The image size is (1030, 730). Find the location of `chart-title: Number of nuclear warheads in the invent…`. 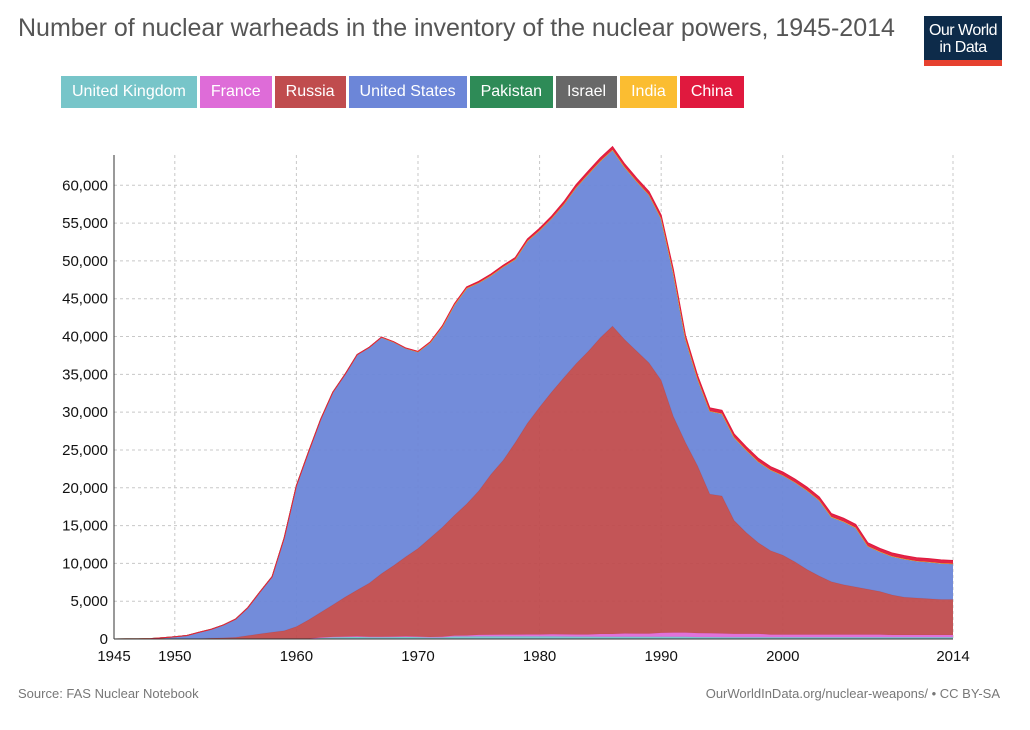

chart-title: Number of nuclear warheads in the invent… is located at coordinates (456, 28).